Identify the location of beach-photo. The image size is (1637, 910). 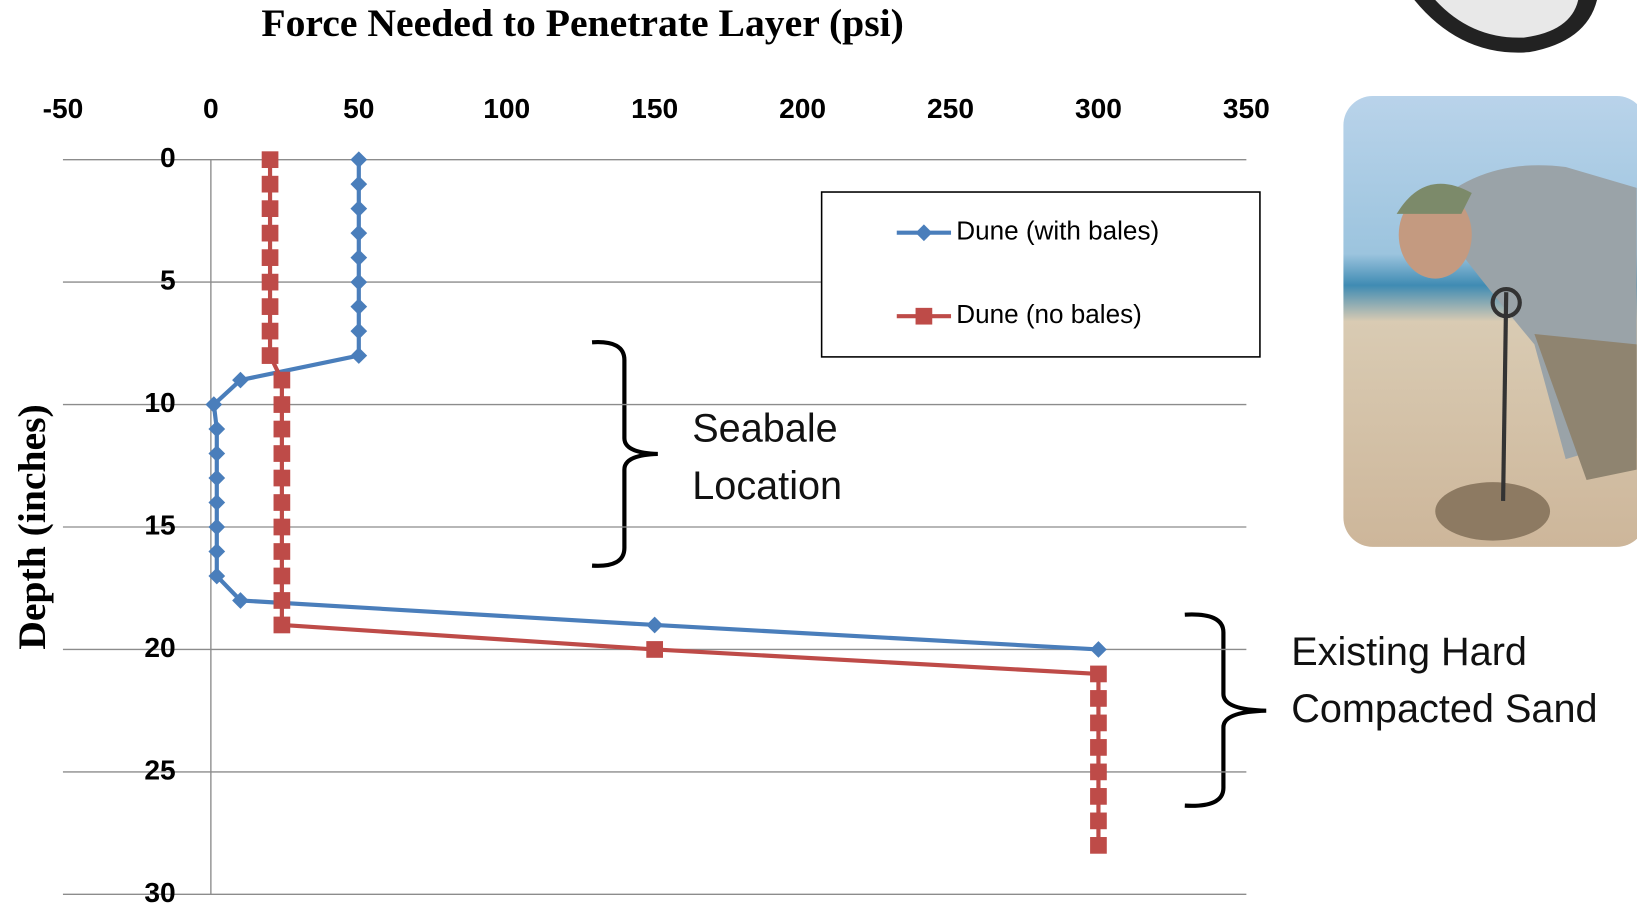
(1490, 321).